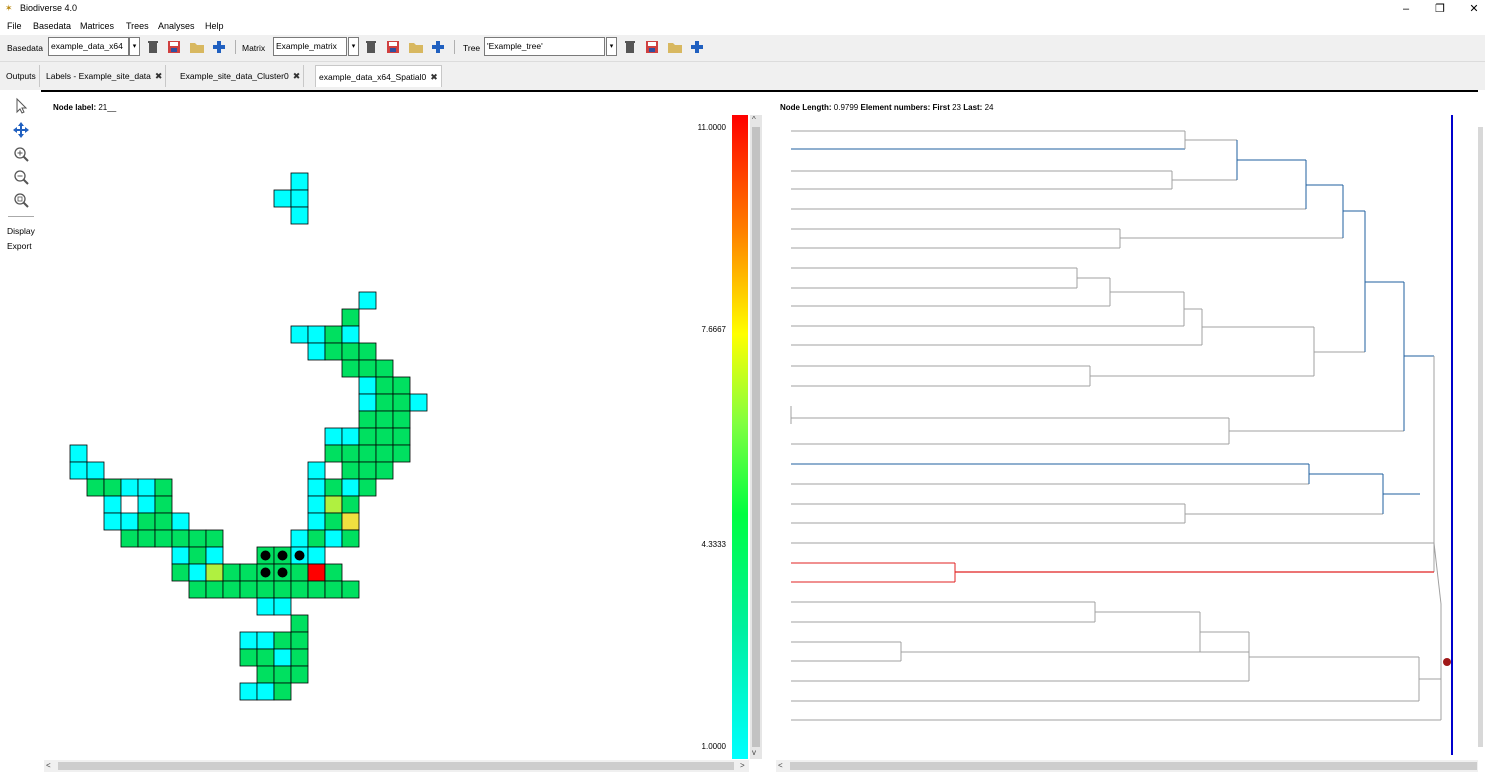 The width and height of the screenshot is (1485, 775). I want to click on zoom-in-icon, so click(21, 154).